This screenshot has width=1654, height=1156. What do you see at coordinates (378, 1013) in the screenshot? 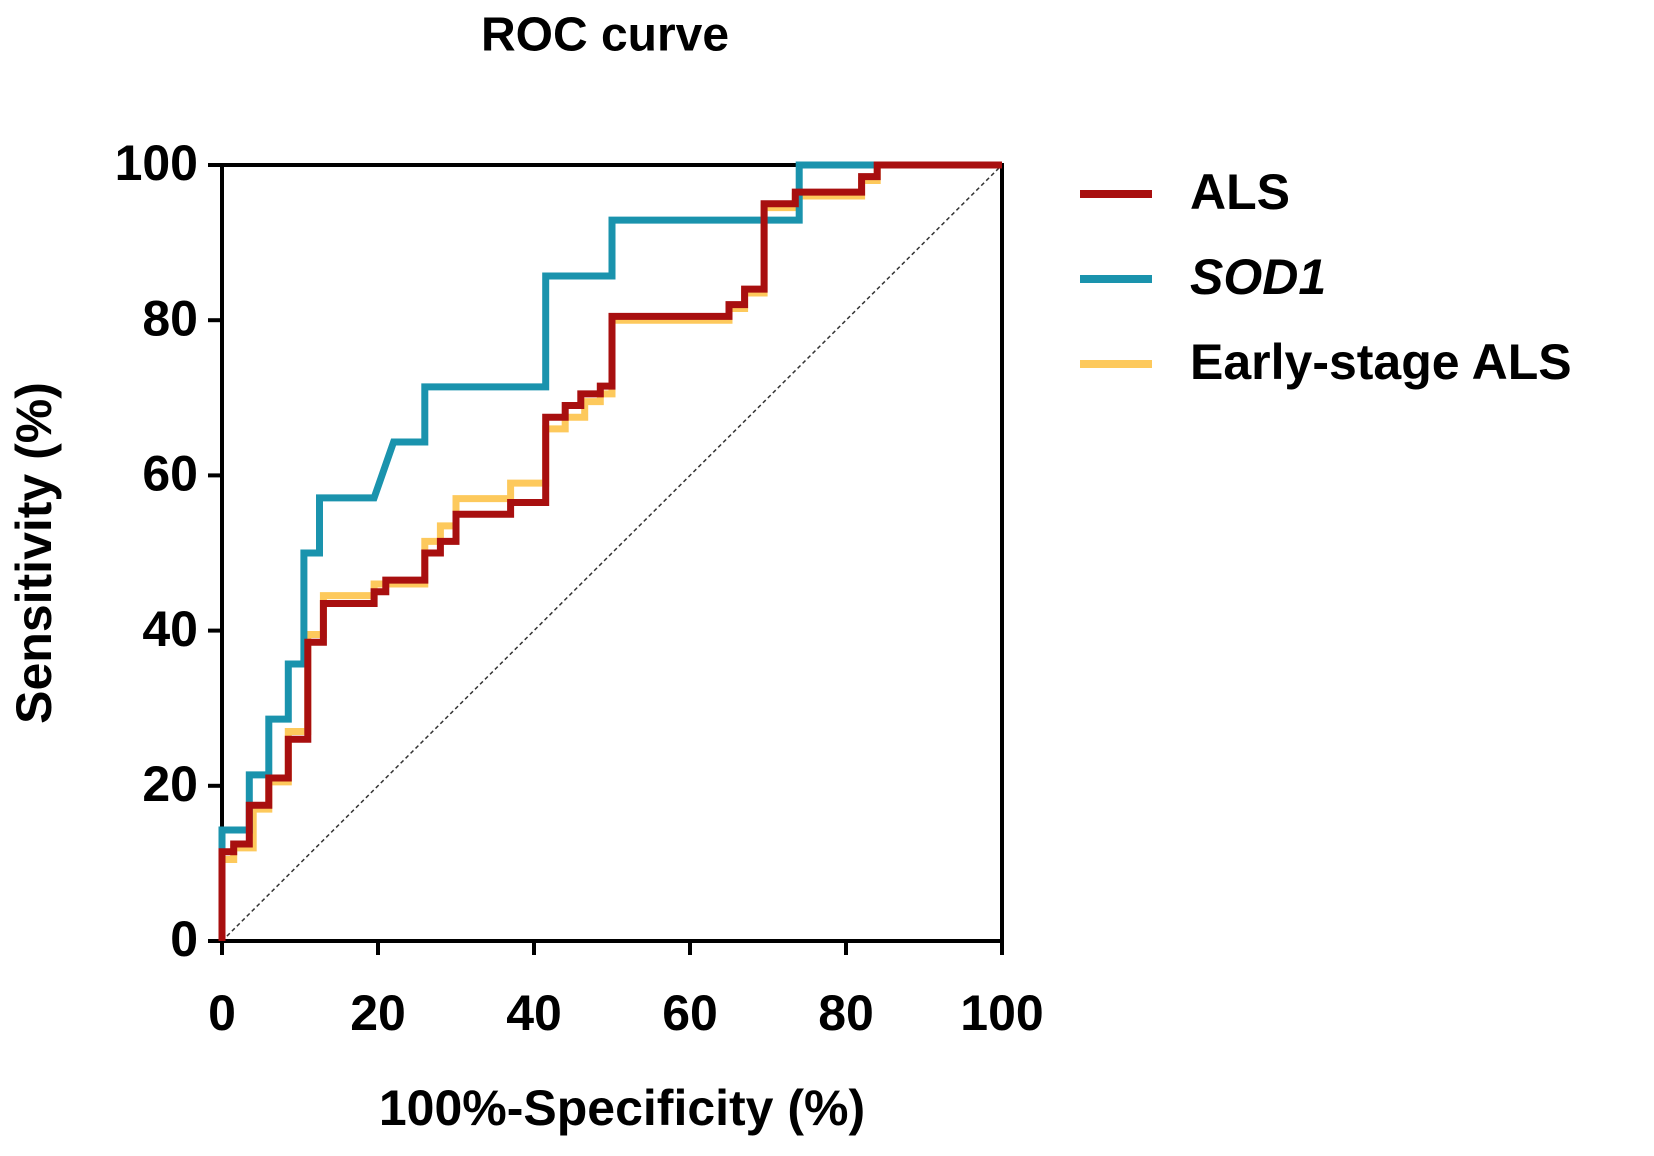
I see `x-tick-label: 20` at bounding box center [378, 1013].